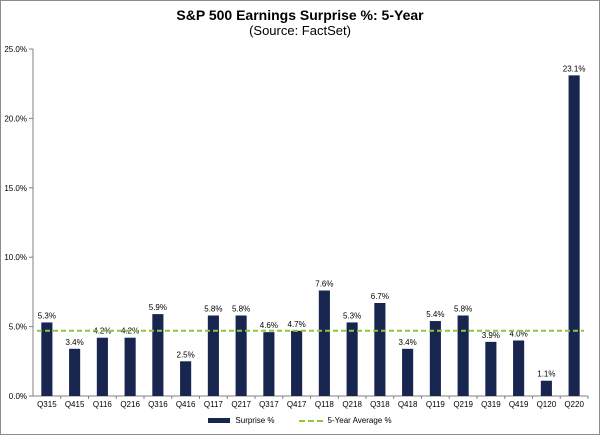 The width and height of the screenshot is (600, 435). Describe the element at coordinates (130, 404) in the screenshot. I see `x-tick-label: Q216` at that location.